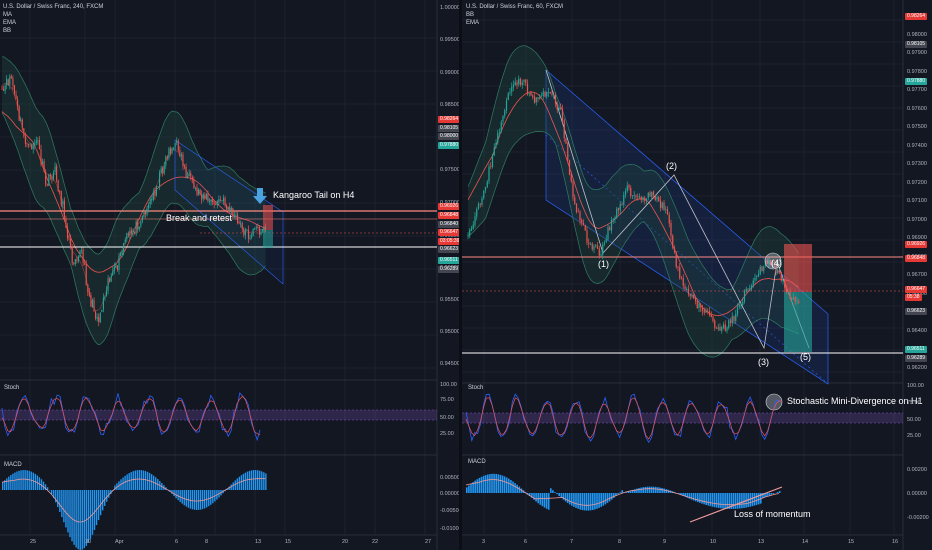  What do you see at coordinates (917, 145) in the screenshot?
I see `price-axis-label: 0.97400` at bounding box center [917, 145].